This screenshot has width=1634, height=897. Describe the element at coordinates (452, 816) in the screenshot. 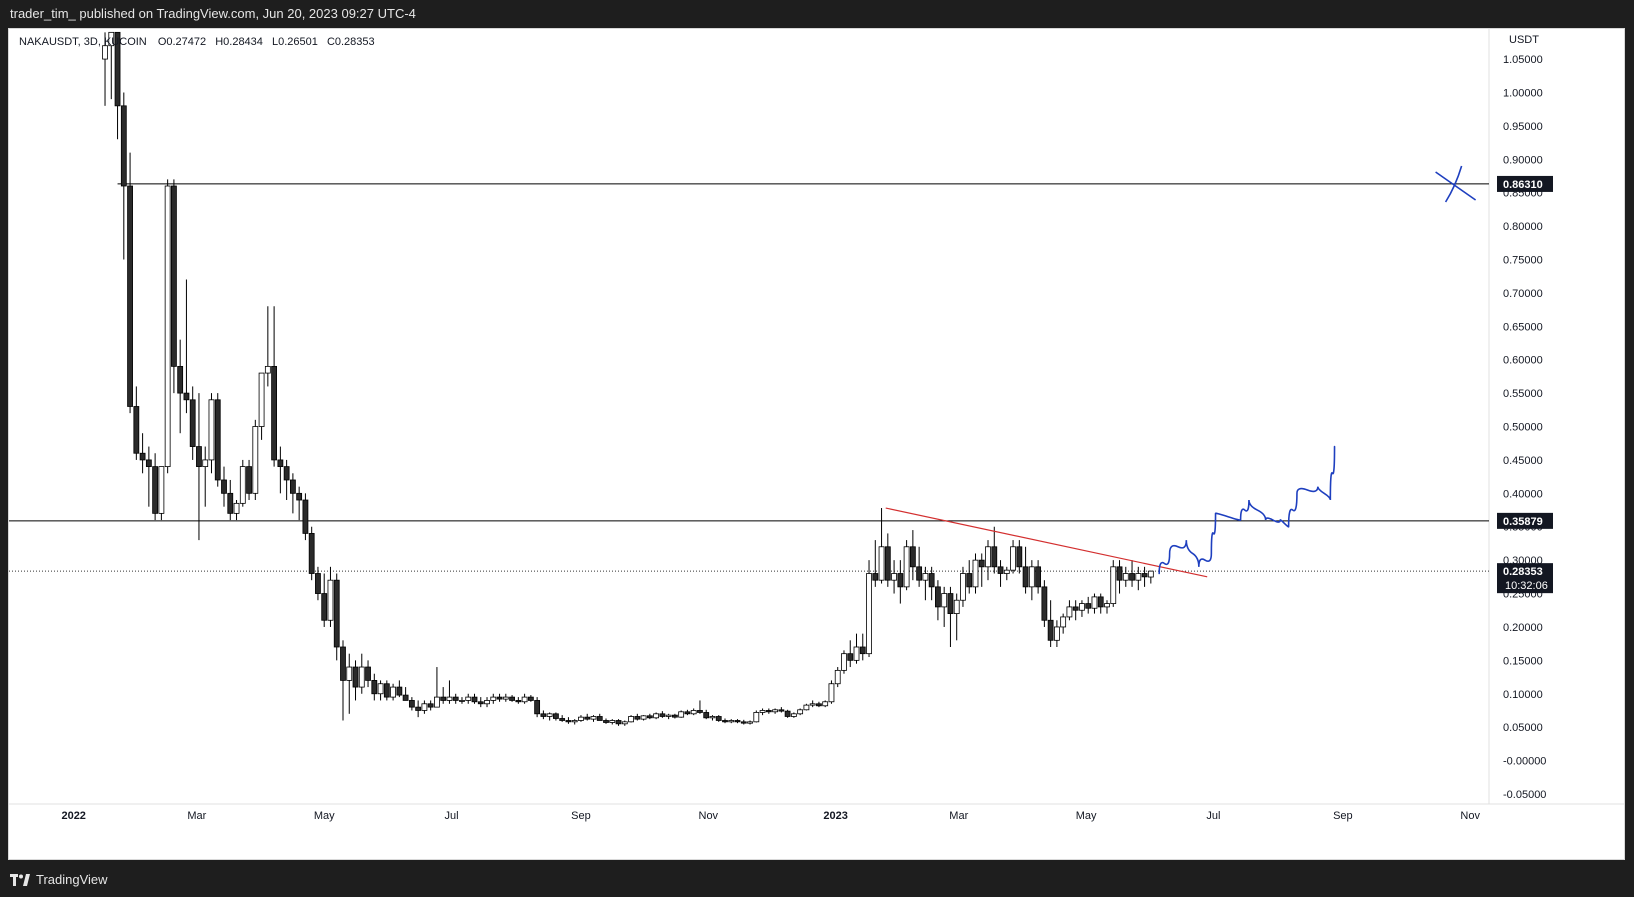

I see `time-tick-label: Jul` at that location.